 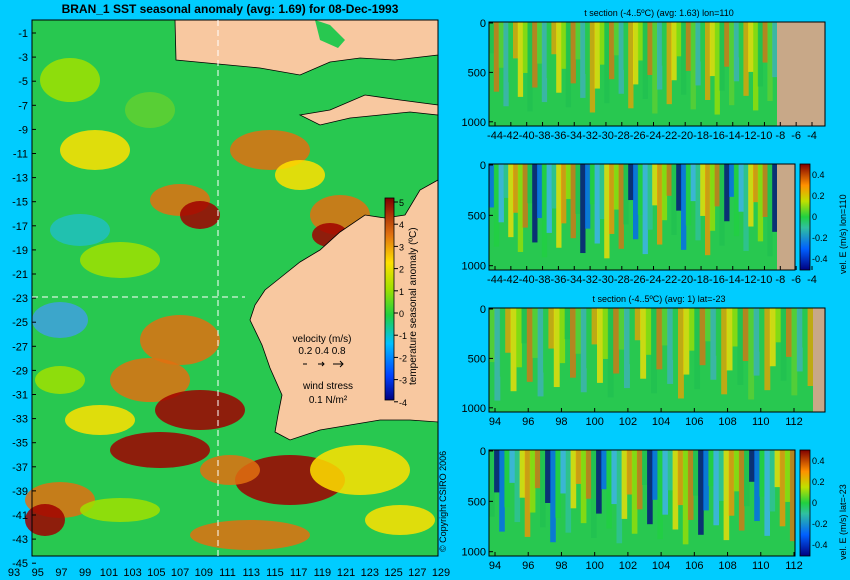 What do you see at coordinates (20, 371) in the screenshot?
I see `lat-tick-label: -29` at bounding box center [20, 371].